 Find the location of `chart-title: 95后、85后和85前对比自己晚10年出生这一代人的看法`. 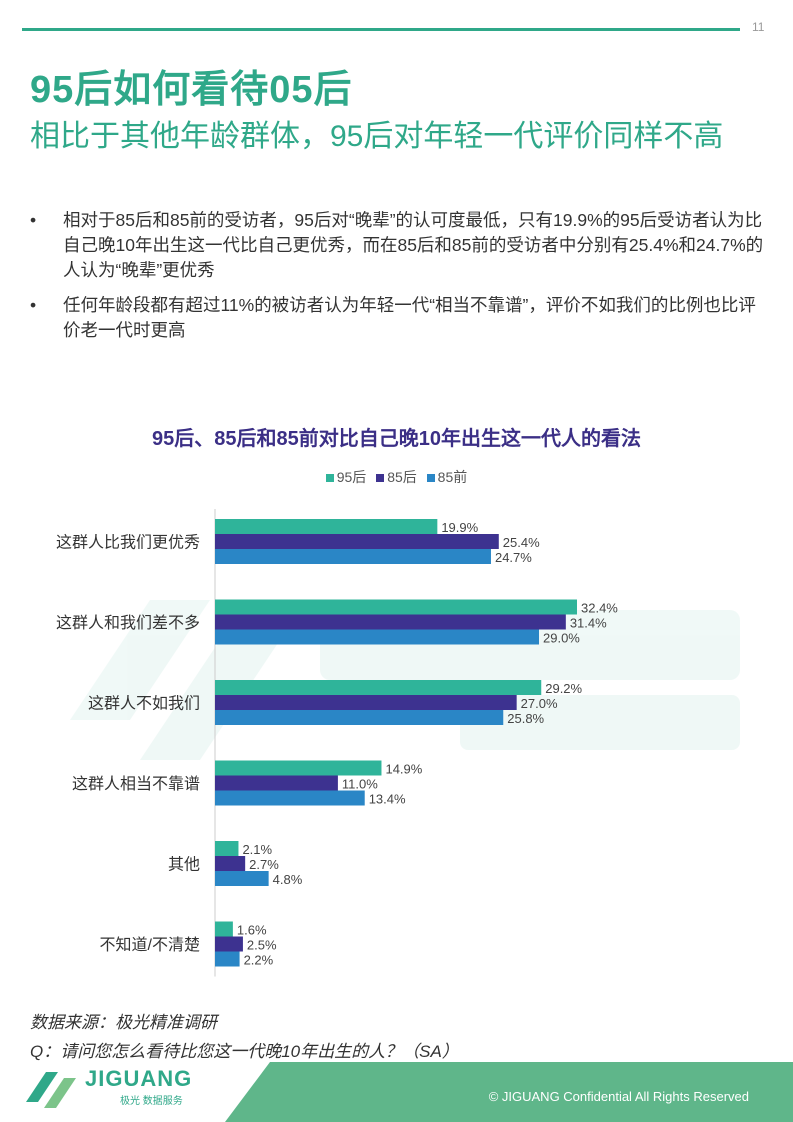

chart-title: 95后、85后和85前对比自己晚10年出生这一代人的看法 is located at coordinates (396, 439).